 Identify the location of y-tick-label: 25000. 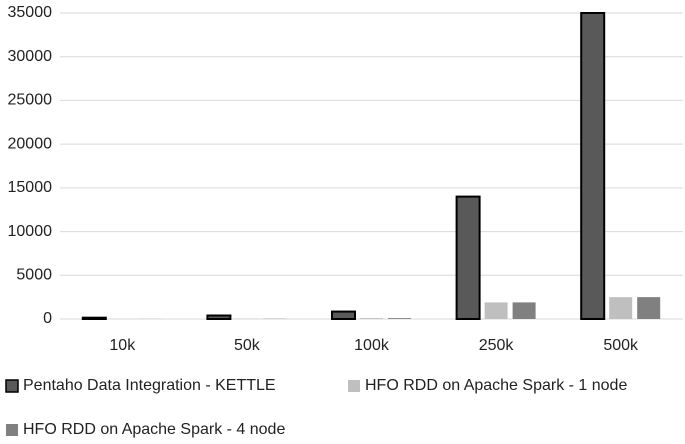
(30, 100).